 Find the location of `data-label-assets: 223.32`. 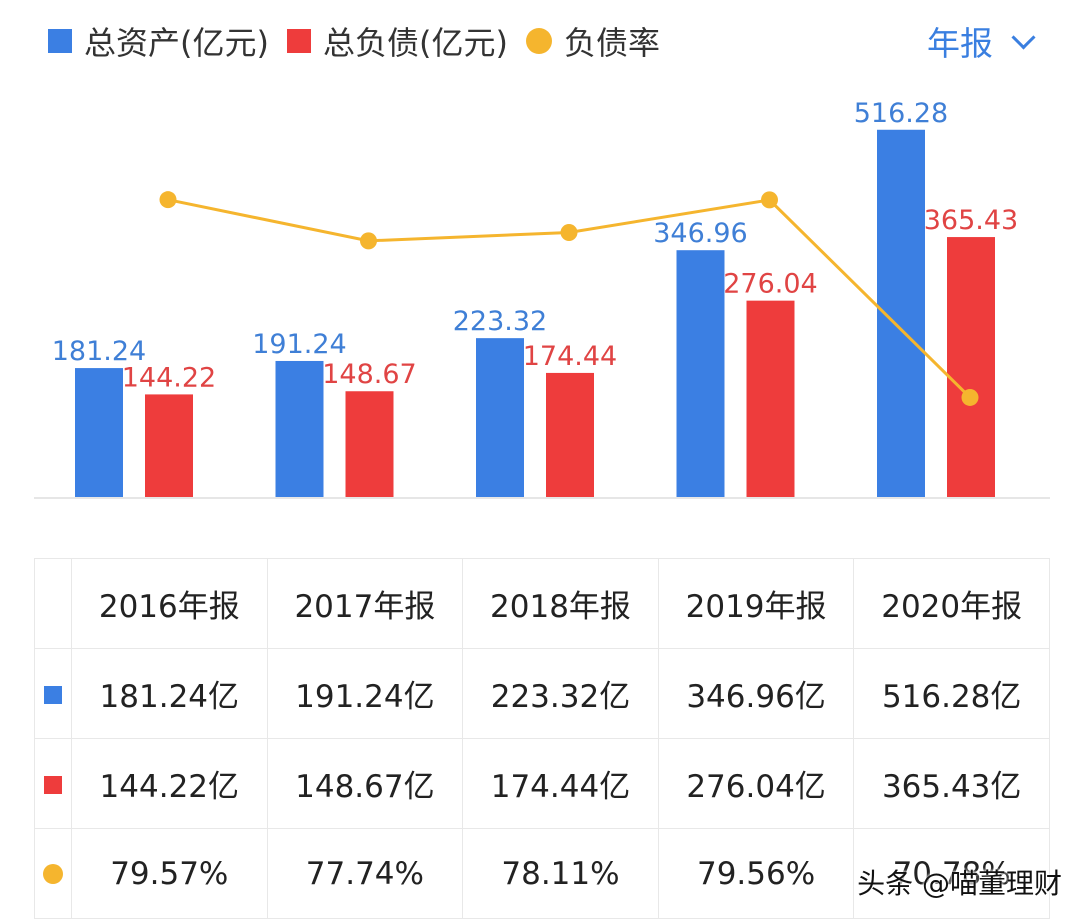

data-label-assets: 223.32 is located at coordinates (500, 321).